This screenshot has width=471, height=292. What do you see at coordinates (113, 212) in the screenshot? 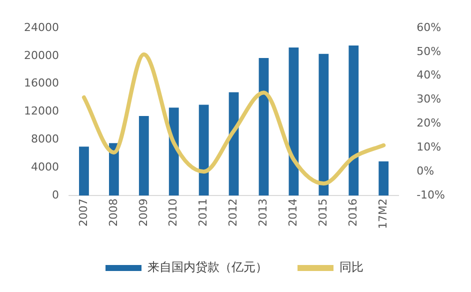
I see `x-tick-label: 2008` at bounding box center [113, 212].